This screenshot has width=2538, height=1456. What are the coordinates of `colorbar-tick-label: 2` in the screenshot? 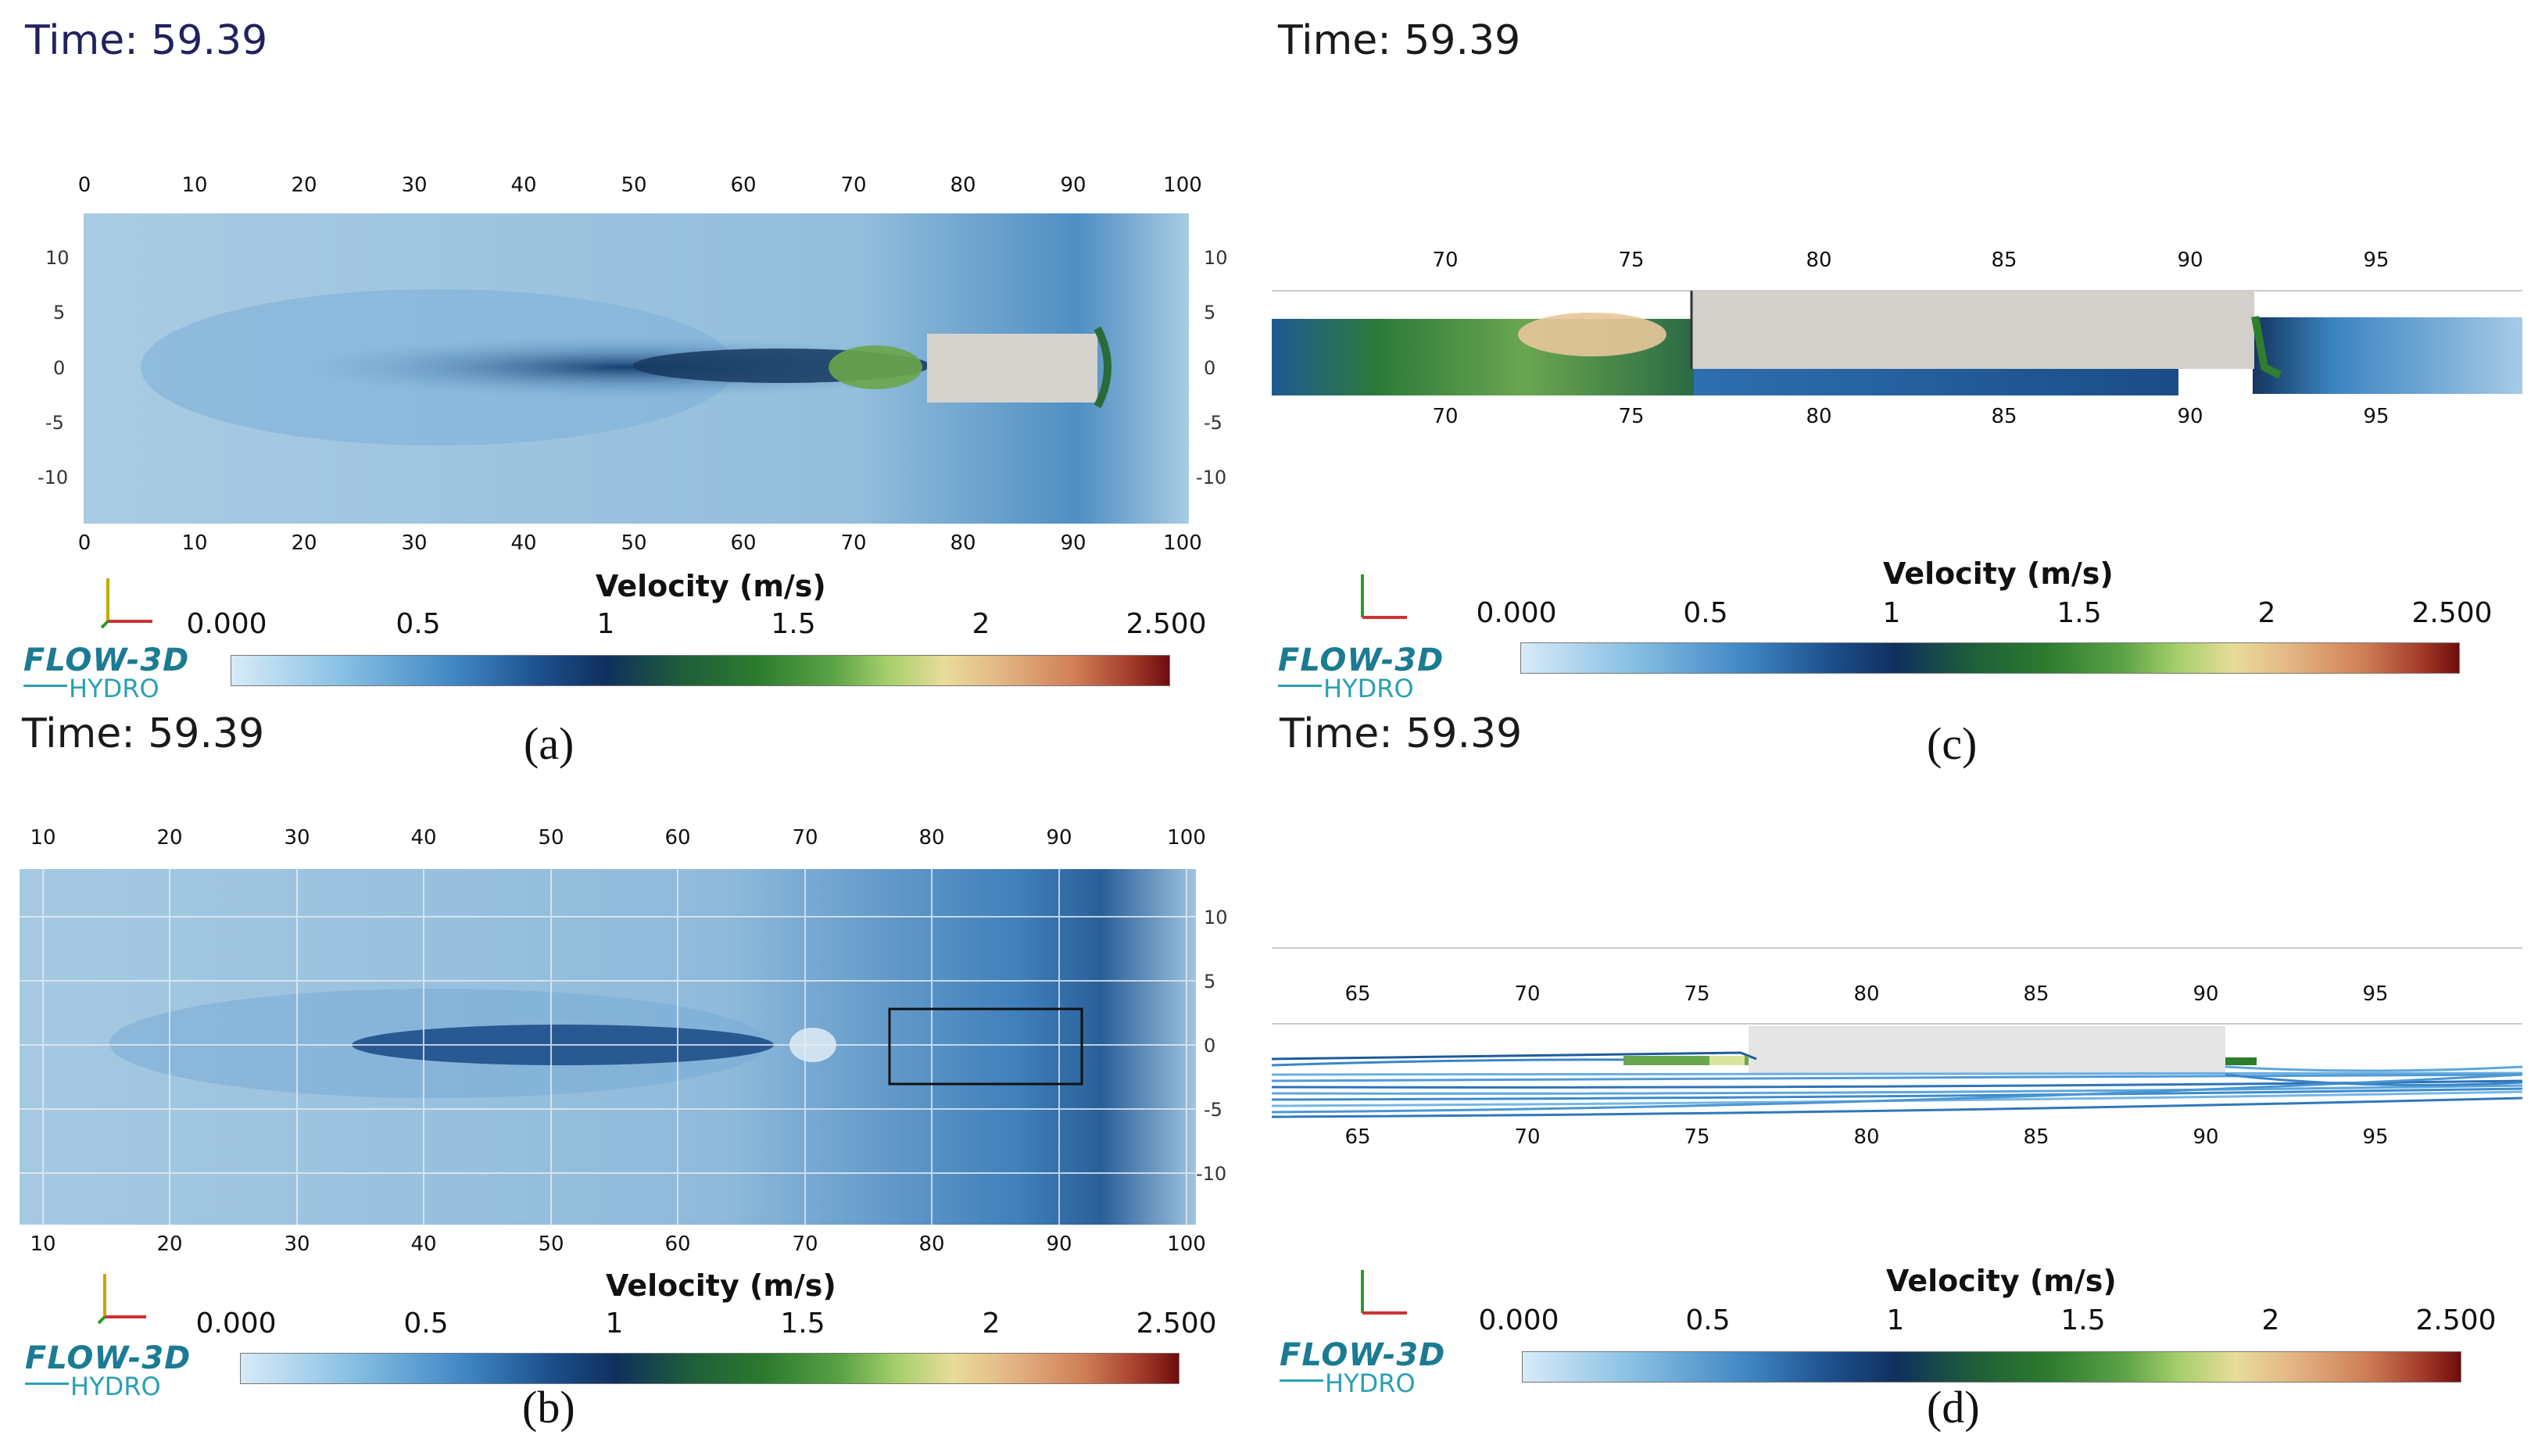 It's located at (981, 624).